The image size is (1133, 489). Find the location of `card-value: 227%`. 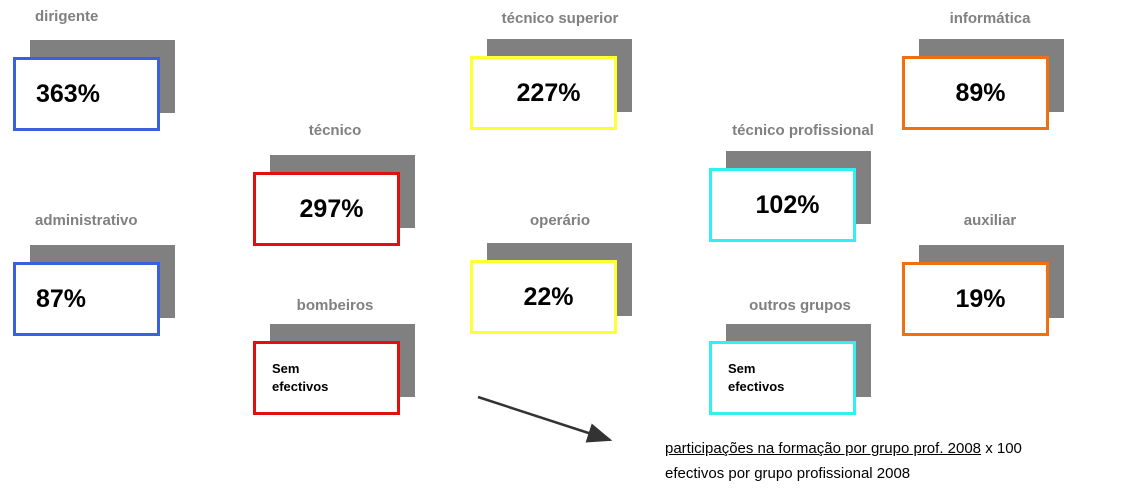

card-value: 227% is located at coordinates (548, 92).